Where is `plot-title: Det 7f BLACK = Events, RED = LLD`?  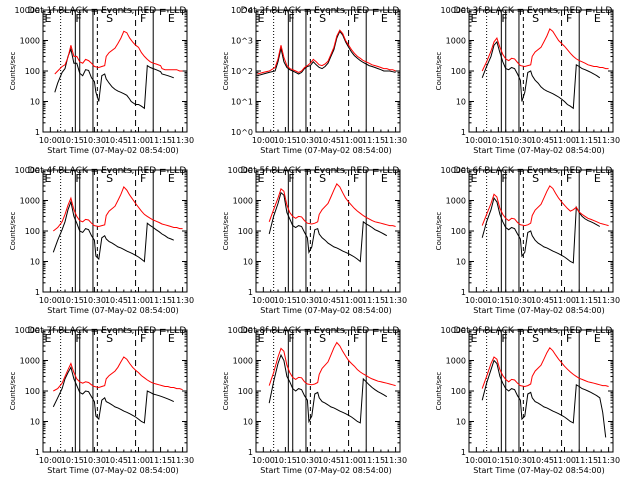
plot-title: Det 7f BLACK = Events, RED = LLD is located at coordinates (107, 331).